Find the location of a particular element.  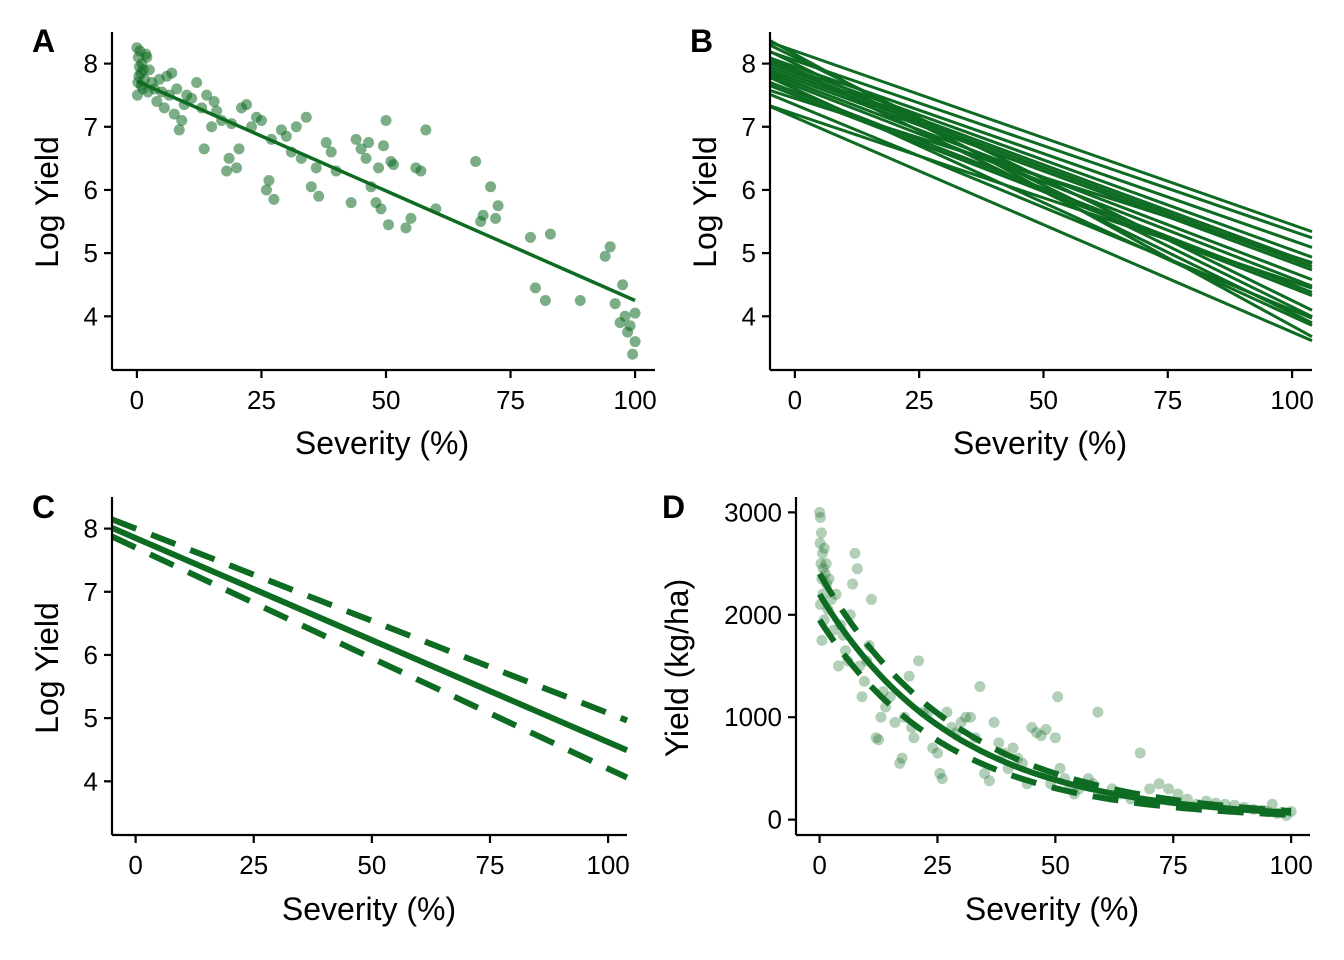

panel-d-x-tick-label: 0 is located at coordinates (819, 865).